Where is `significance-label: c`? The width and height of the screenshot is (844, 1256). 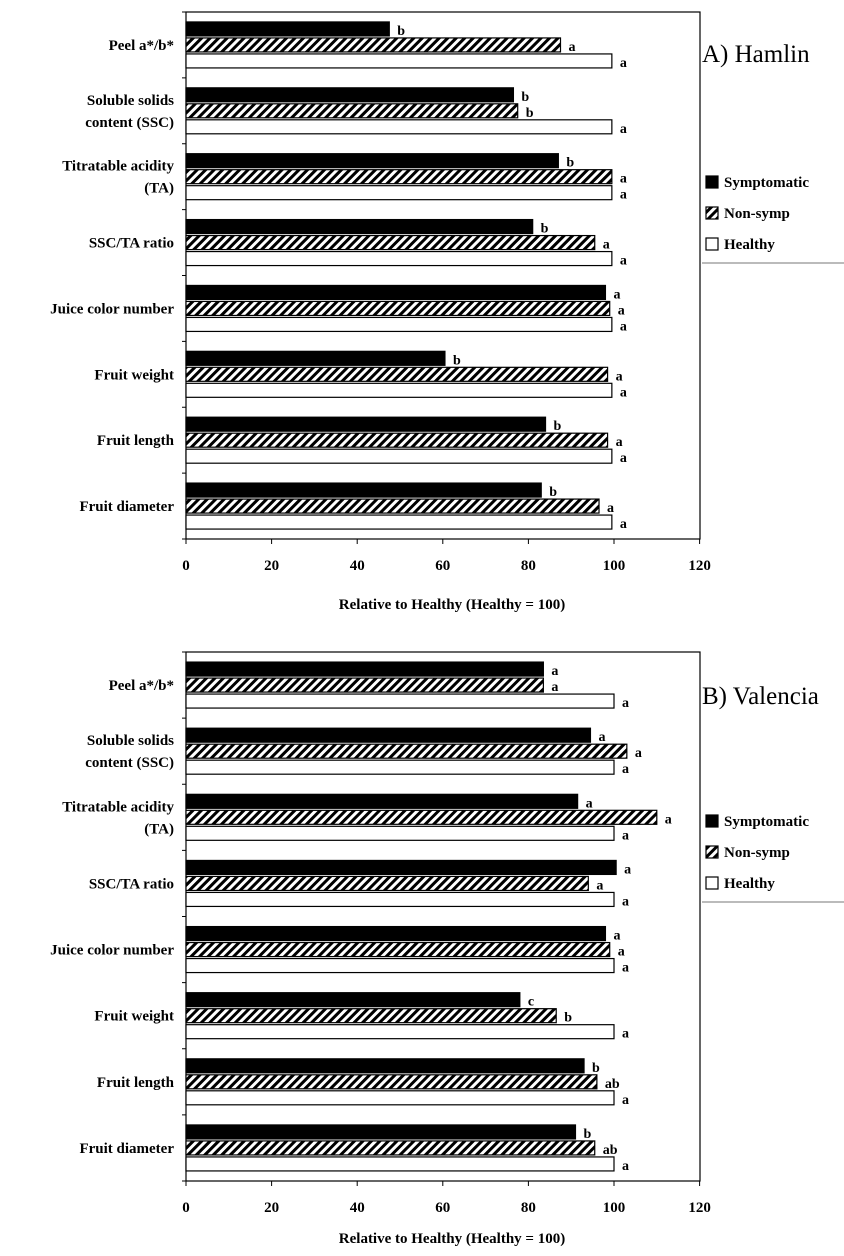 significance-label: c is located at coordinates (531, 1002).